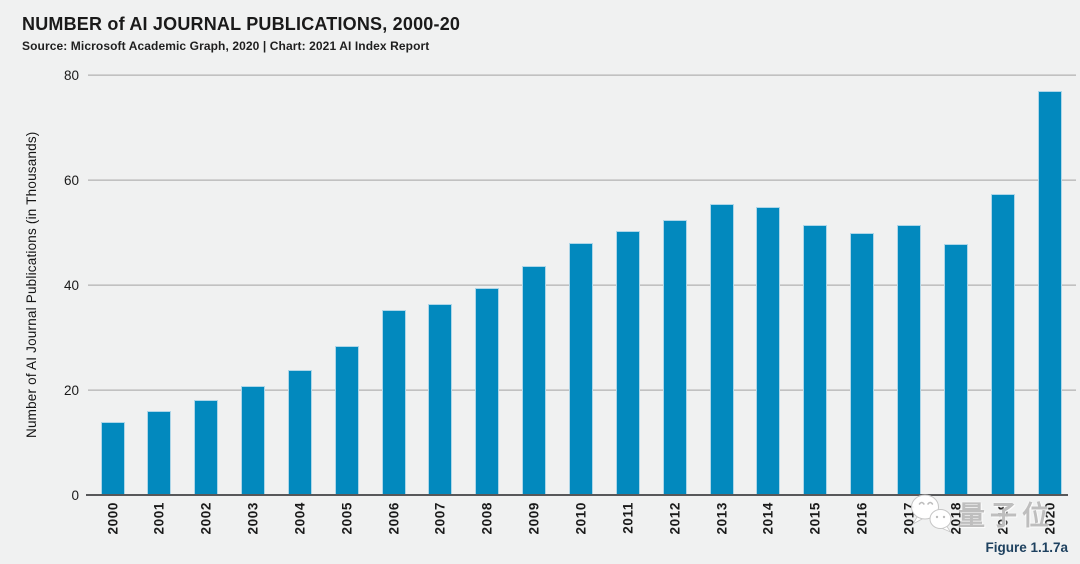 This screenshot has width=1080, height=564. I want to click on bar-2009, so click(534, 380).